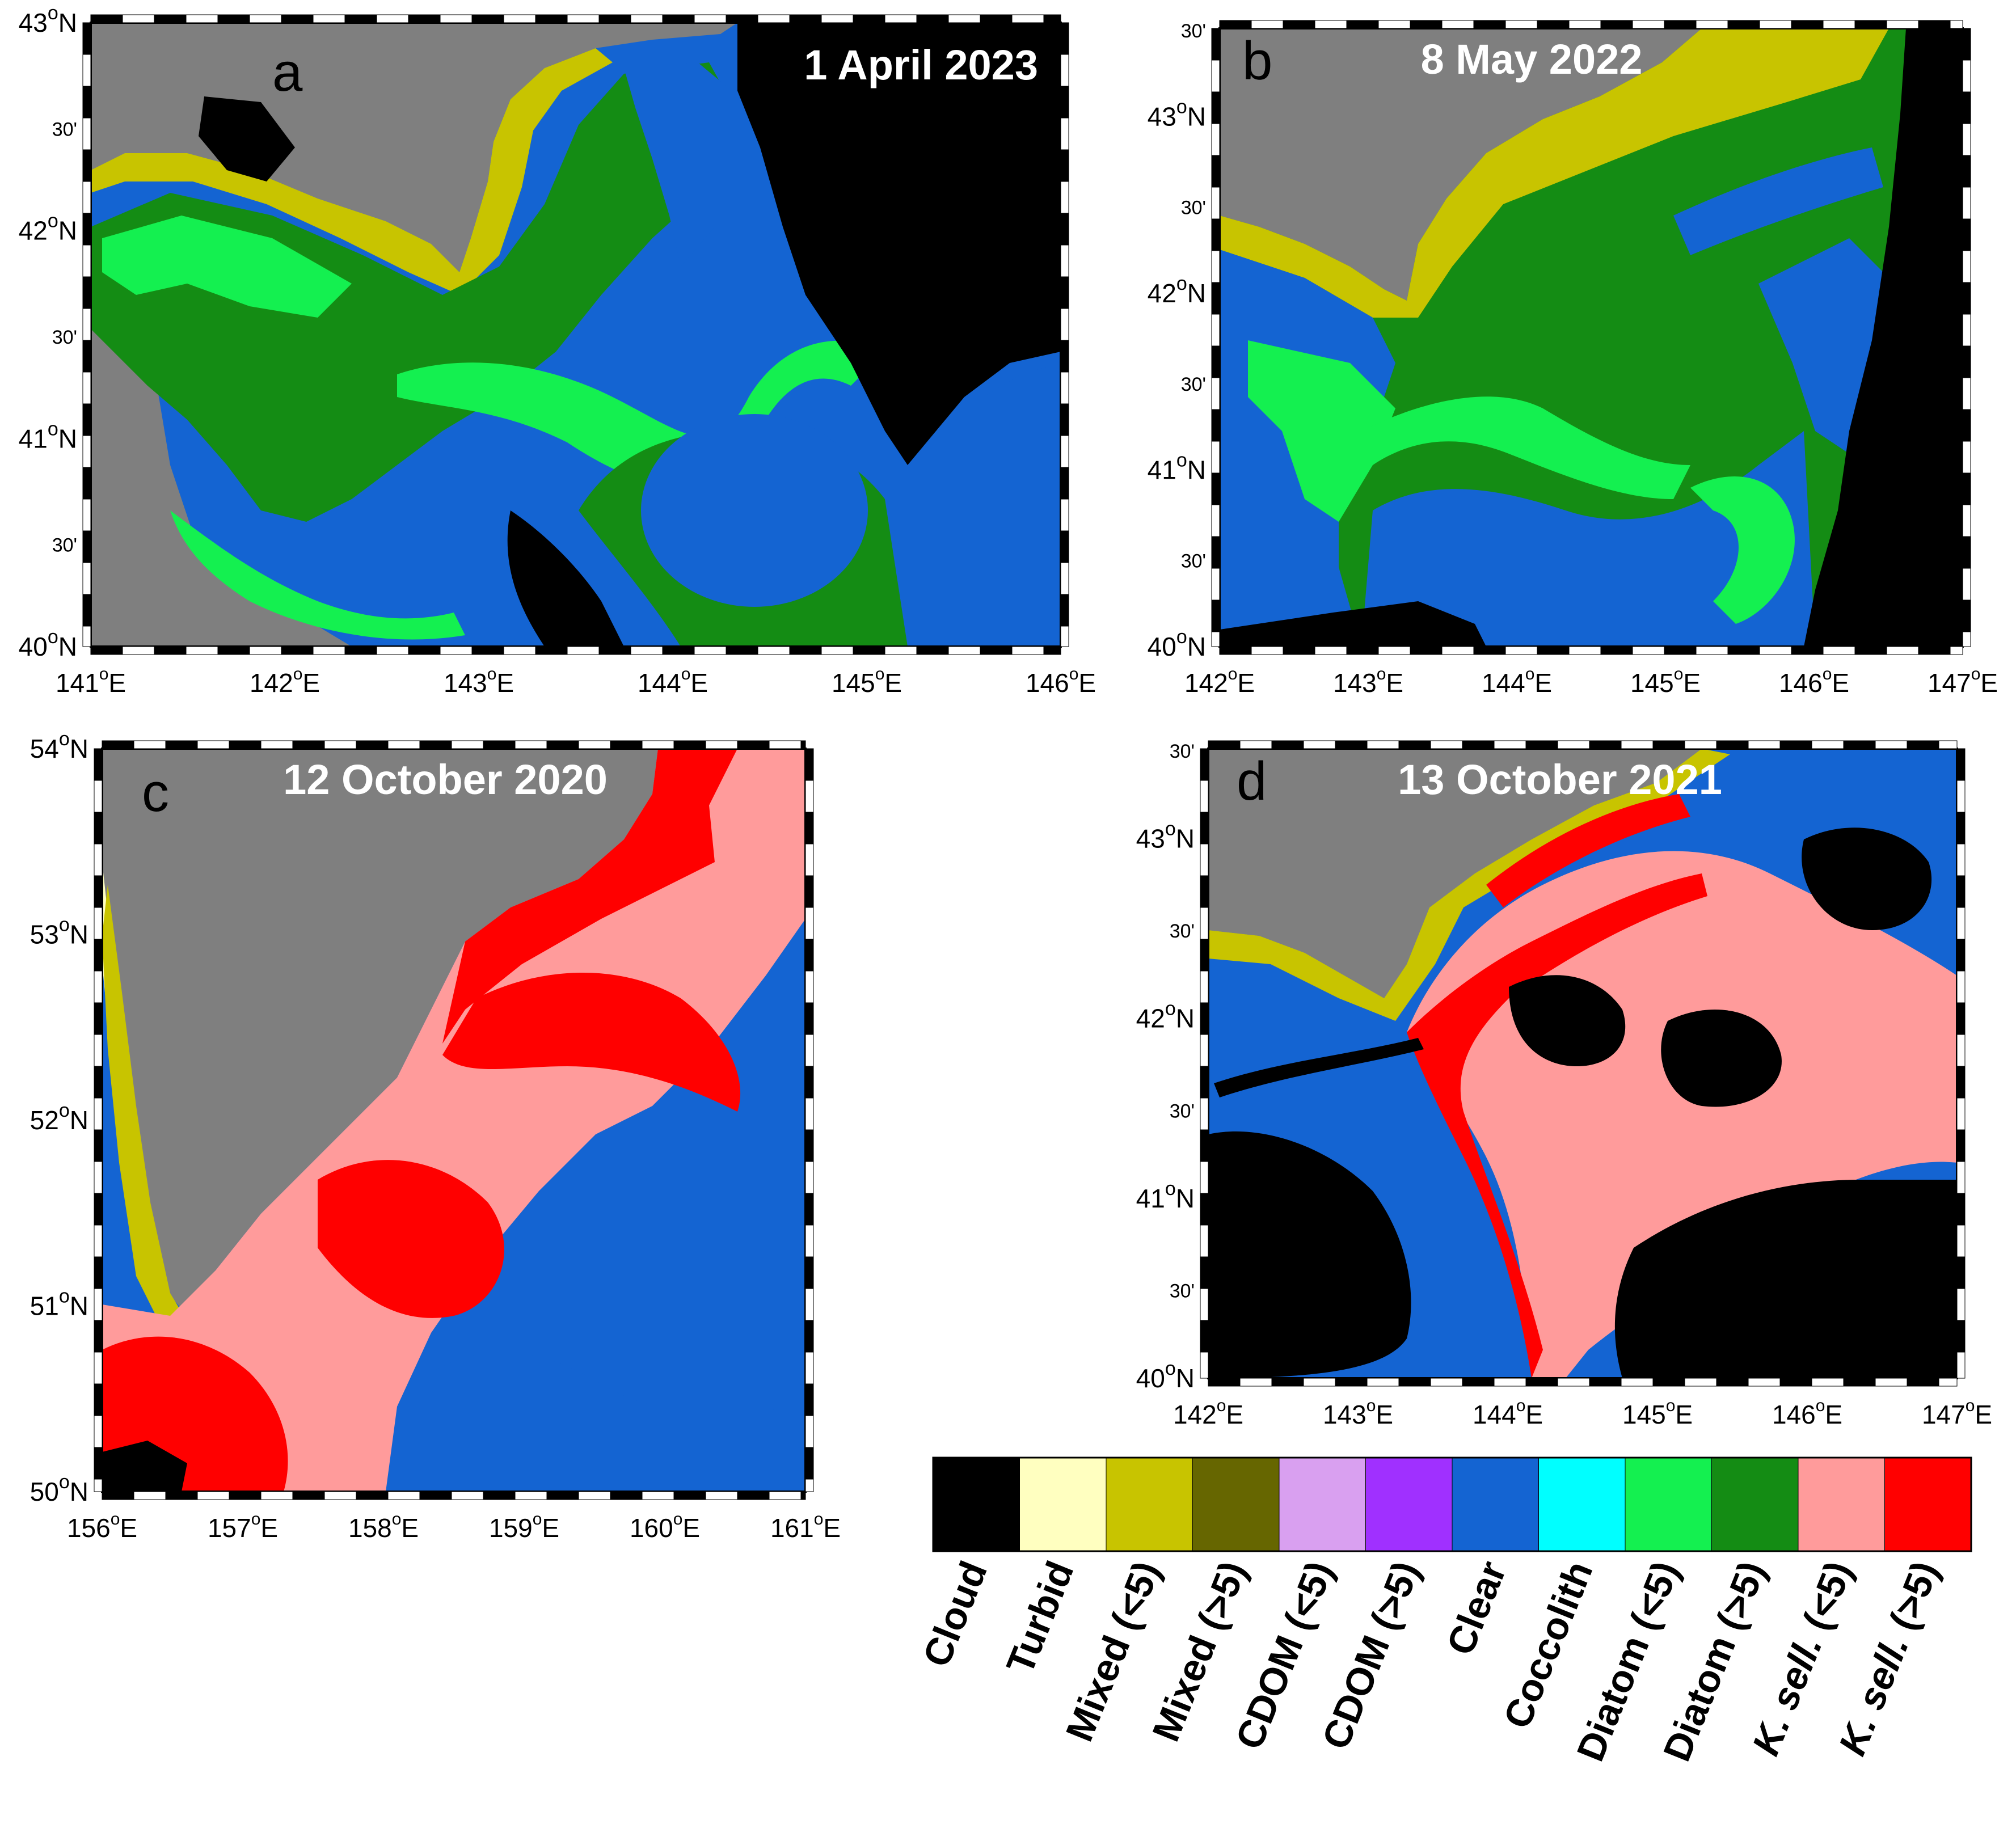 The image size is (2016, 1824). Describe the element at coordinates (155, 792) in the screenshot. I see `panel-c-letter: c` at that location.